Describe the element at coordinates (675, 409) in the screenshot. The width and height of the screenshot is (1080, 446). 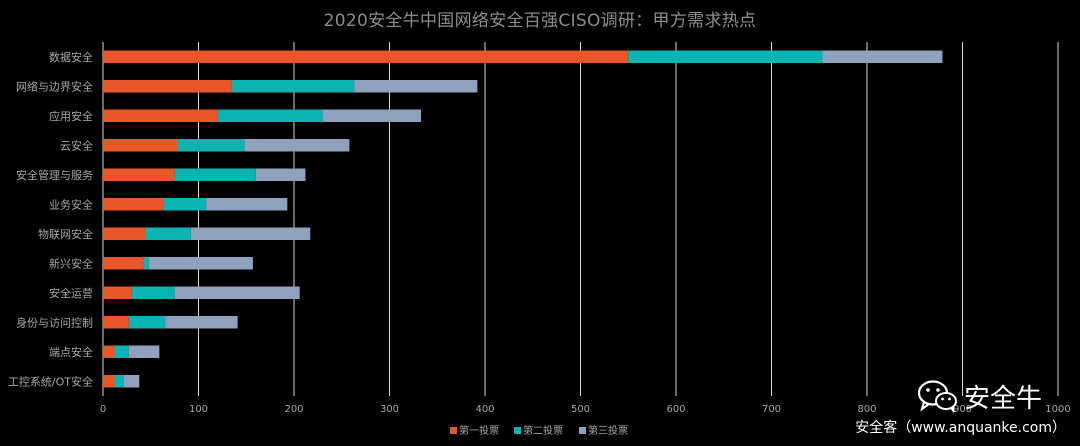
I see `x-tick-label: 600` at that location.